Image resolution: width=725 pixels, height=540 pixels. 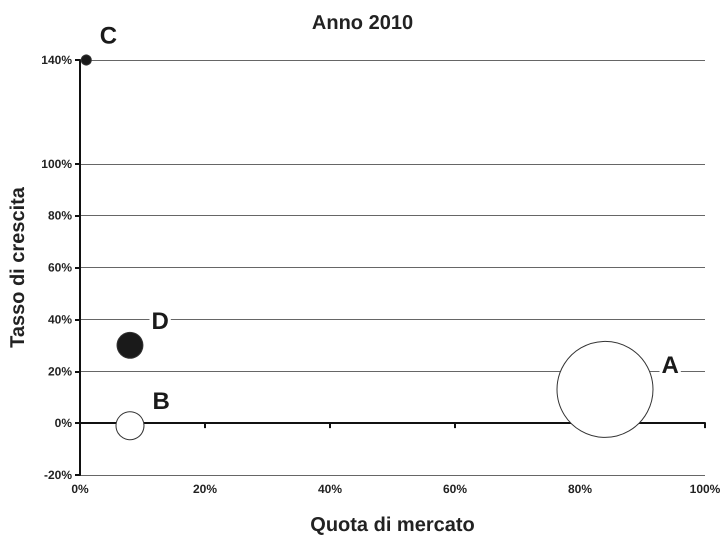 I want to click on y-tick-label: 0%, so click(x=63, y=423).